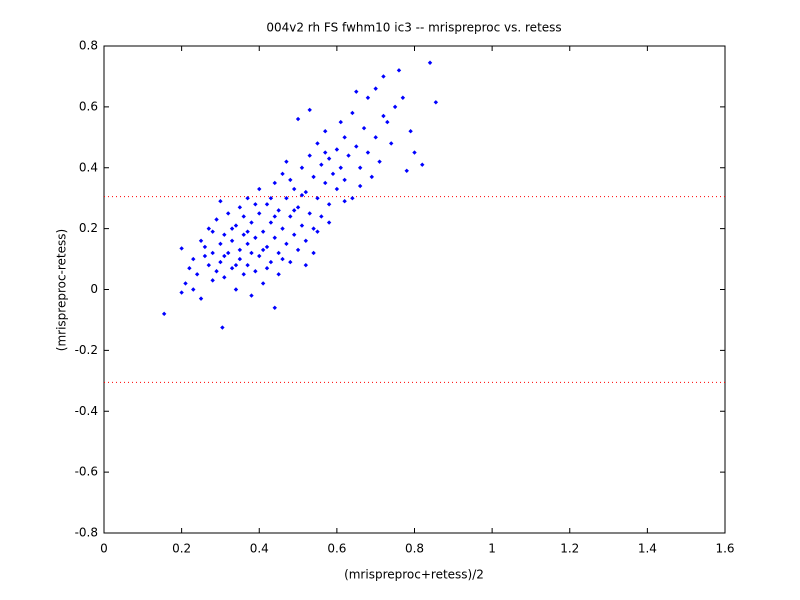 Image resolution: width=800 pixels, height=600 pixels. I want to click on y-tick-label: -0.4, so click(86, 411).